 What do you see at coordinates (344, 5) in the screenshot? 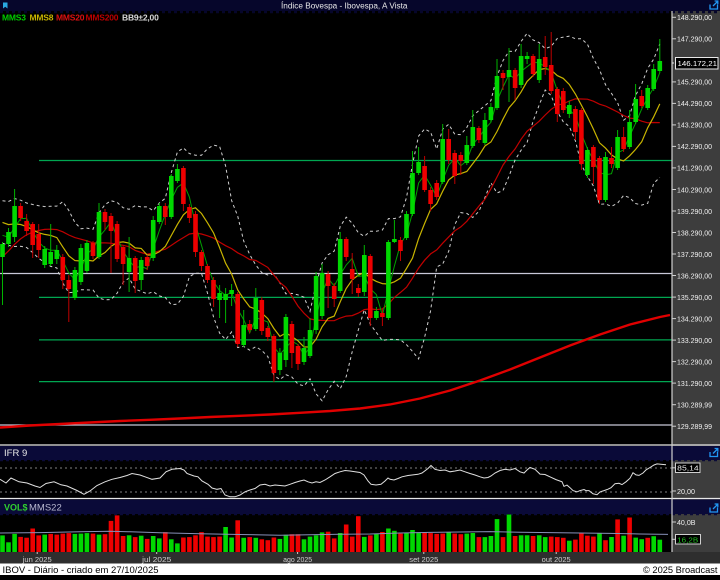
I see `svg-text:Índice Bovespa - Ibovespa, A V: Índice Bovespa - Ibovespa, A Vista` at bounding box center [344, 5].